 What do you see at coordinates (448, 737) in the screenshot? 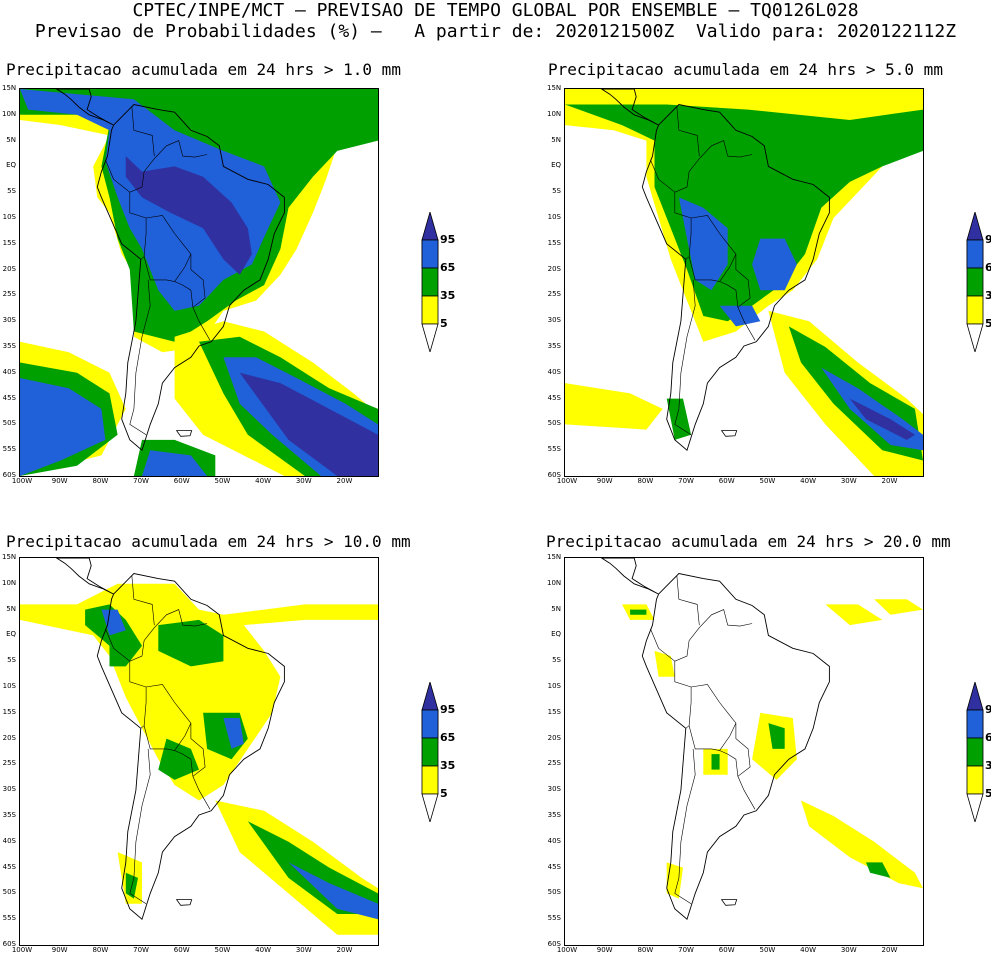
I see `legend-label: 65` at bounding box center [448, 737].